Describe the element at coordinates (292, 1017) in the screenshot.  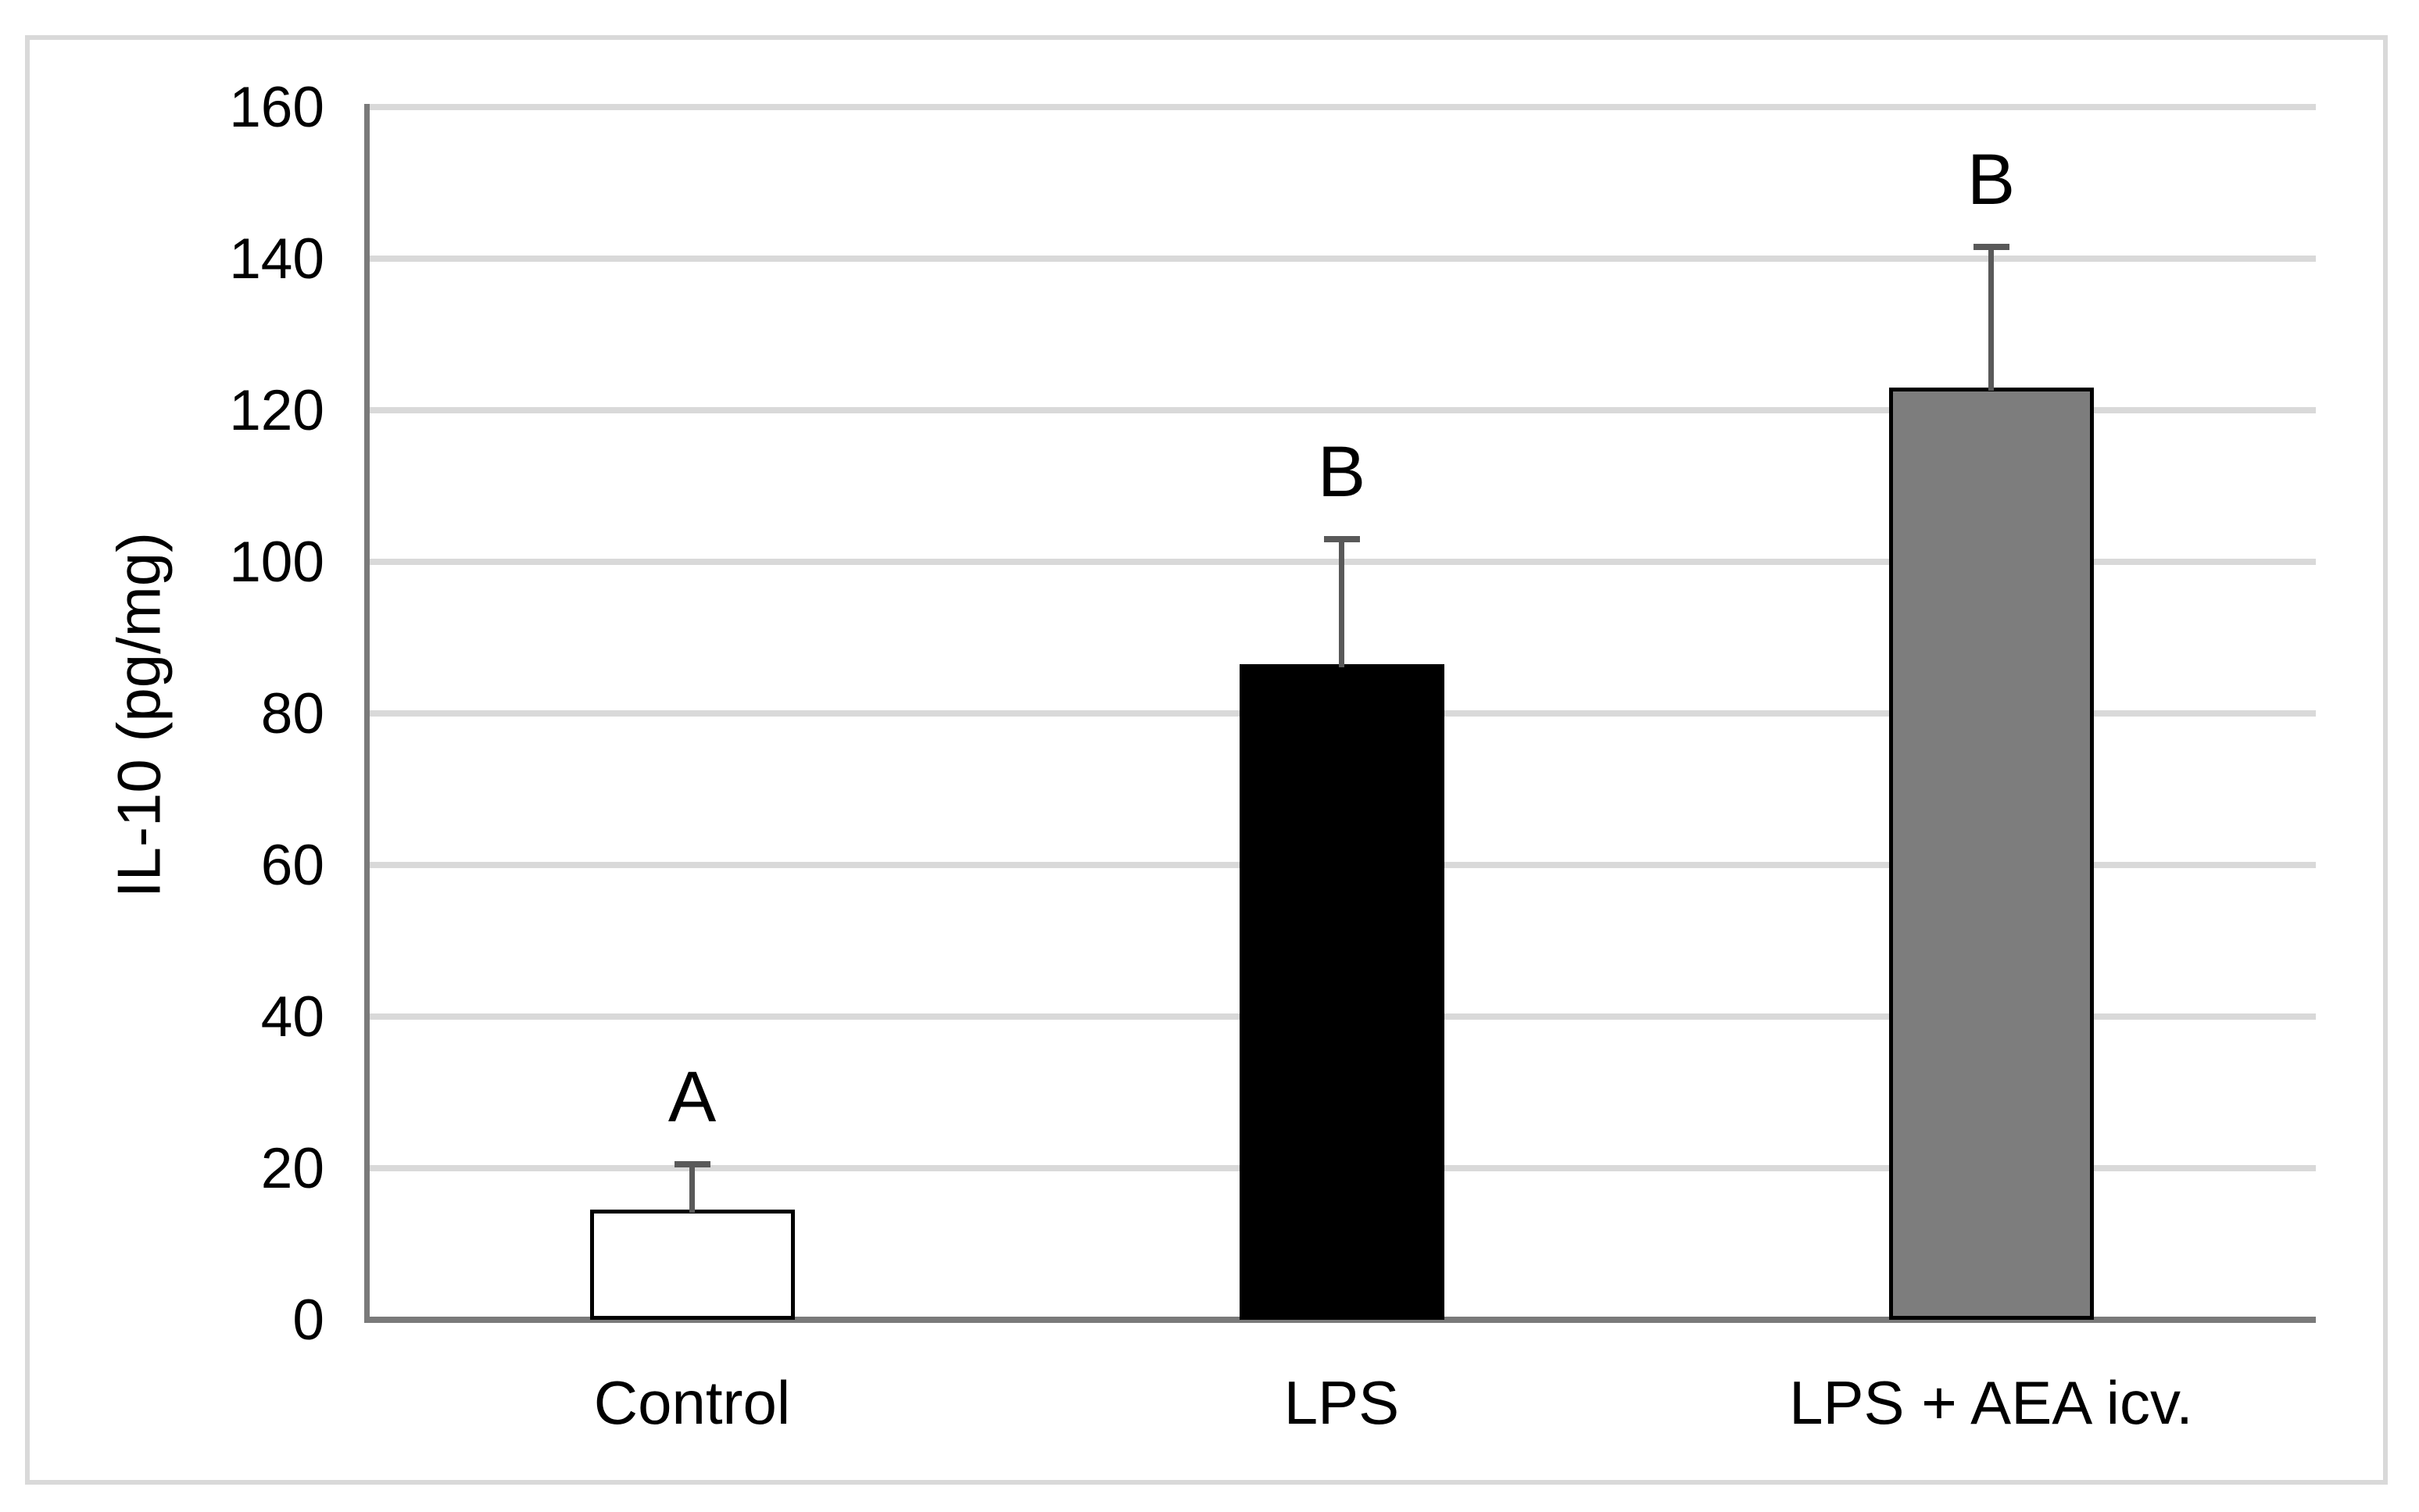
I see `y-tick-label: 40` at that location.